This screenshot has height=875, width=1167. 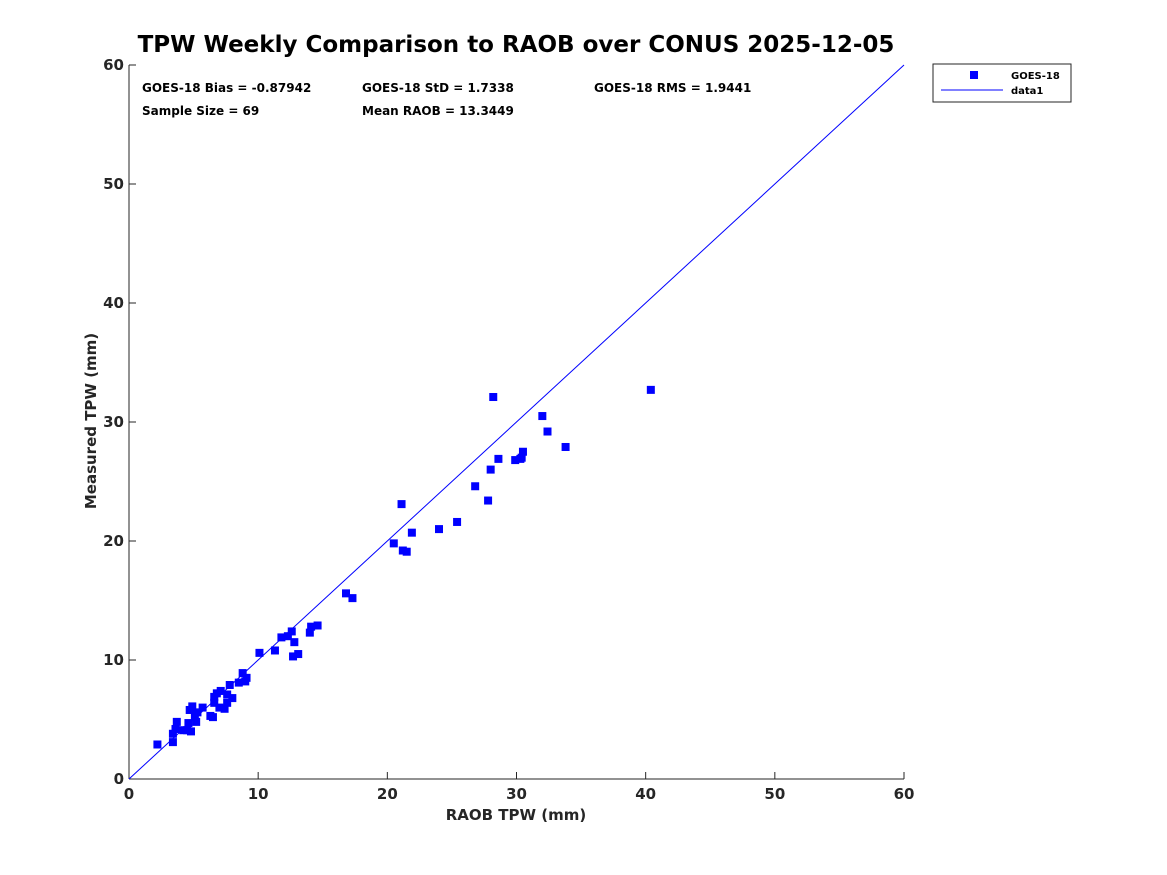 I want to click on x-tick-label: 50, so click(x=774, y=794).